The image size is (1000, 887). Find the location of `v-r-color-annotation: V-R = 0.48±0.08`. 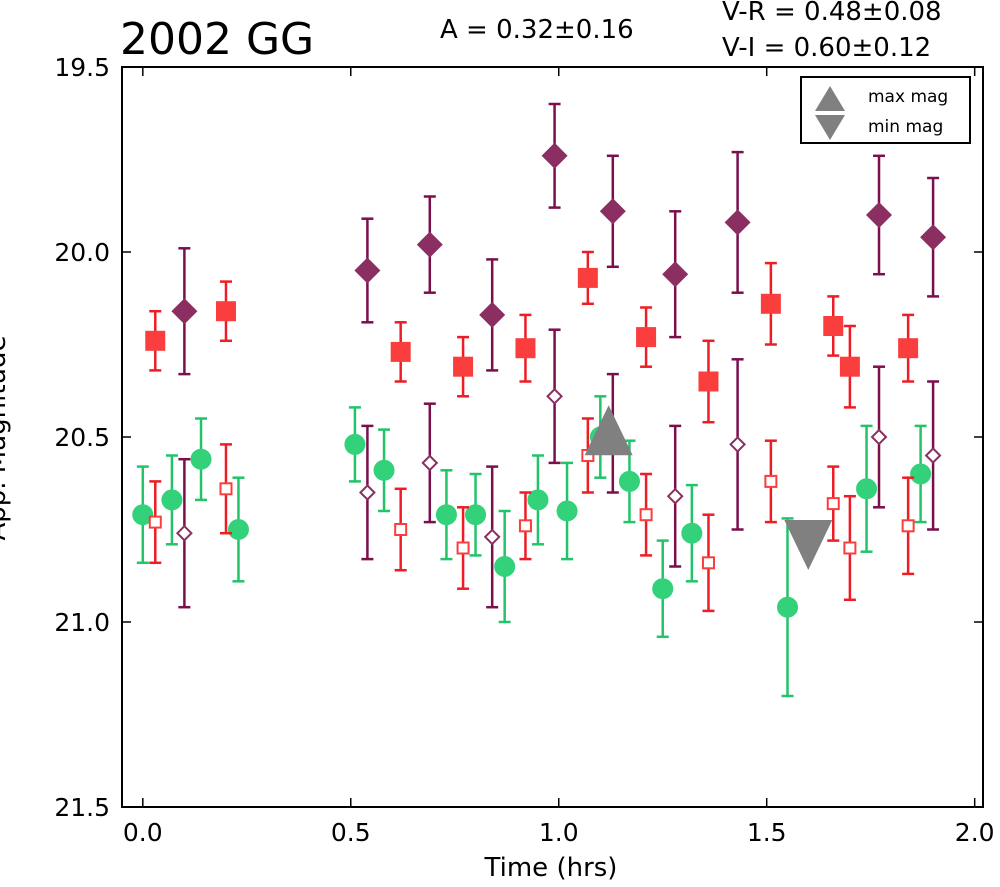

v-r-color-annotation: V-R = 0.48±0.08 is located at coordinates (832, 13).